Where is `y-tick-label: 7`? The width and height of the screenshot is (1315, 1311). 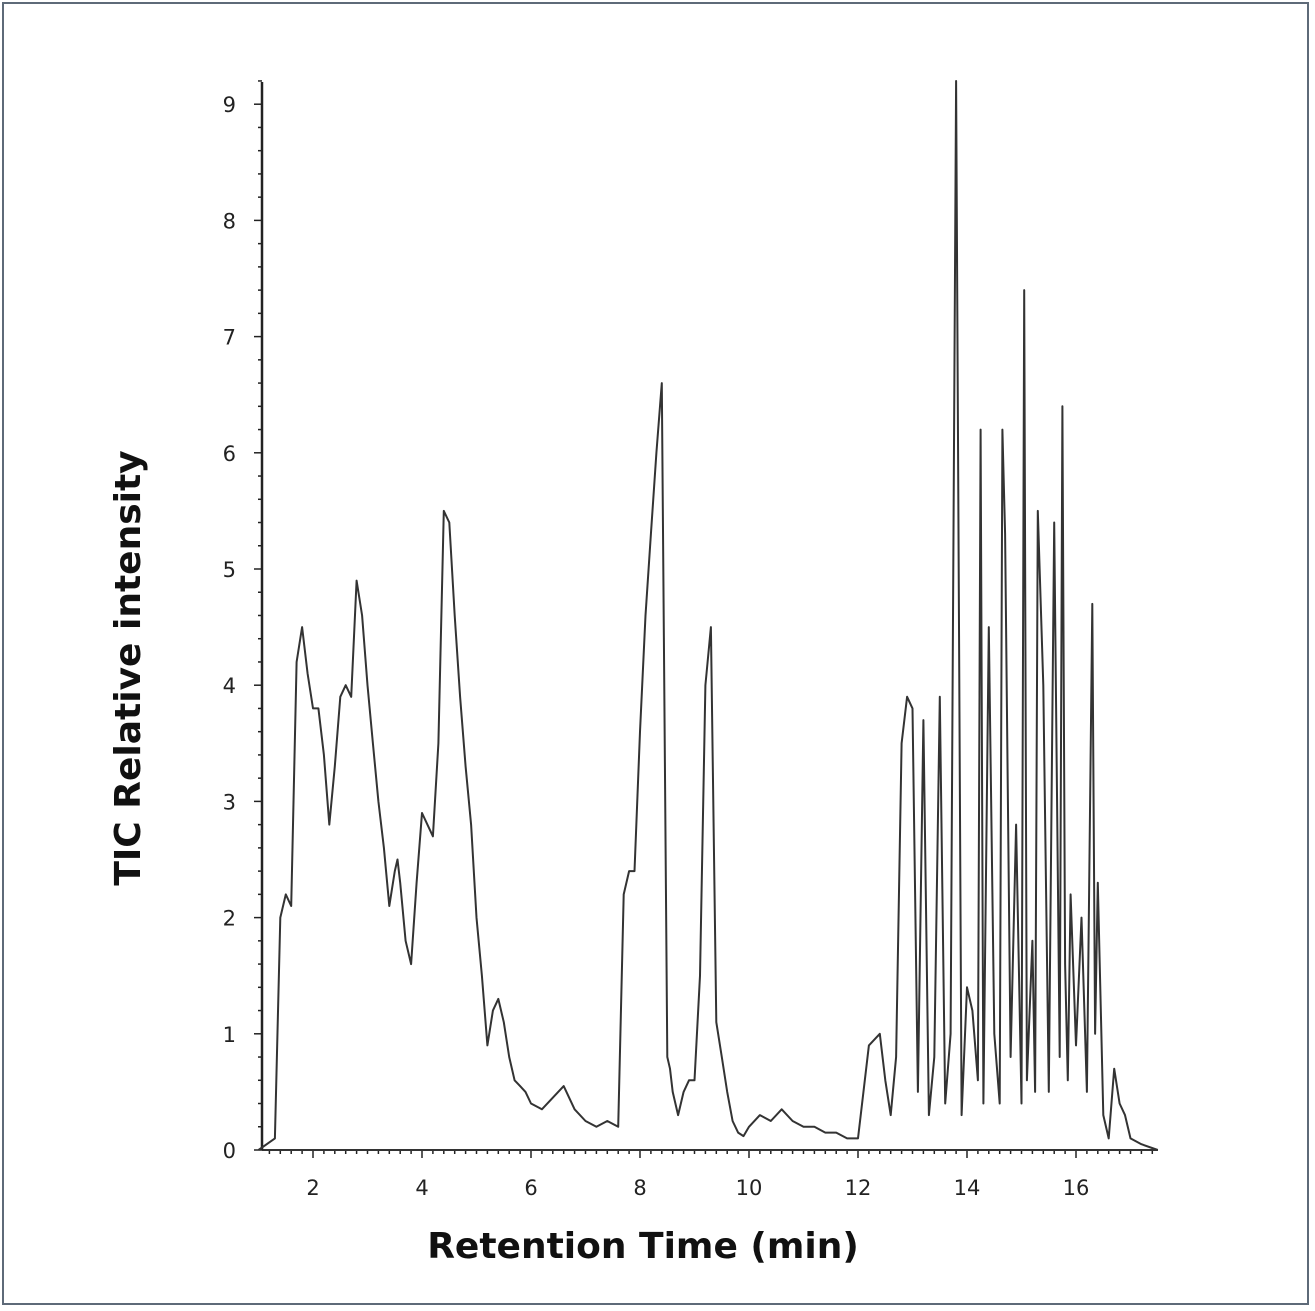
y-tick-label: 7 is located at coordinates (229, 338).